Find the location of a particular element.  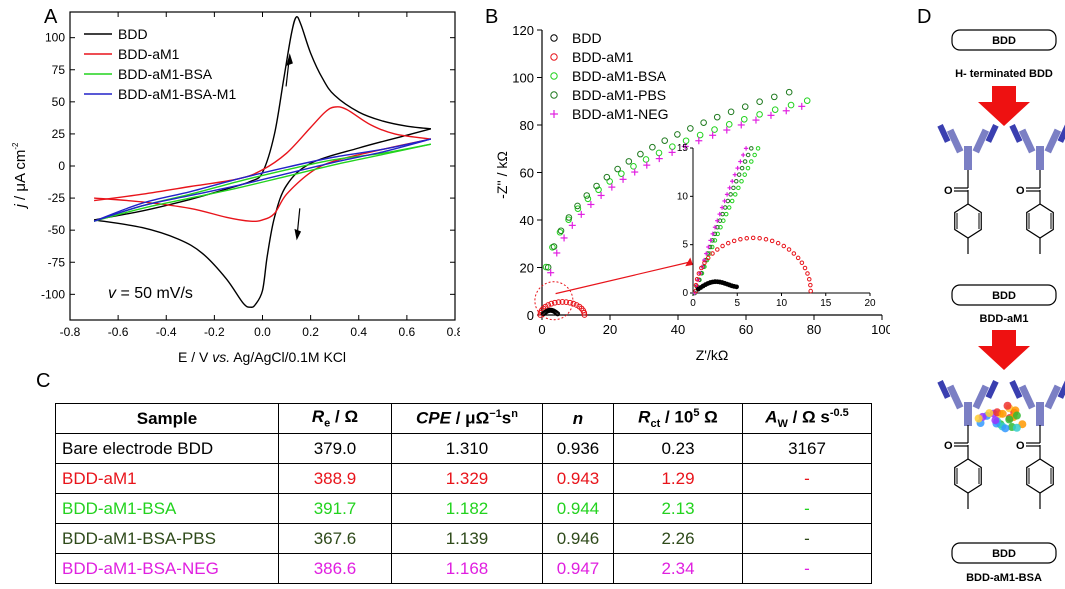

table-row: BDD-aM1-BSA-NEG 386.6 1.168 0.947 2.34- is located at coordinates (463, 568).